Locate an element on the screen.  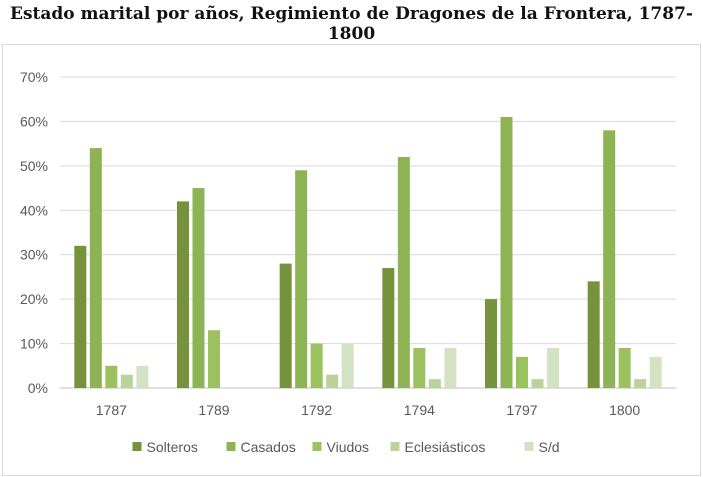
legend-swatch-s-d is located at coordinates (529, 446).